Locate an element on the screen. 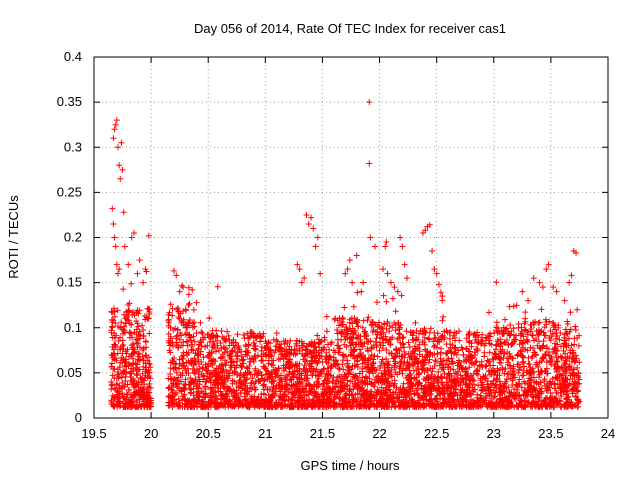 The image size is (640, 480). x-tick-label: 23.5 is located at coordinates (550, 433).